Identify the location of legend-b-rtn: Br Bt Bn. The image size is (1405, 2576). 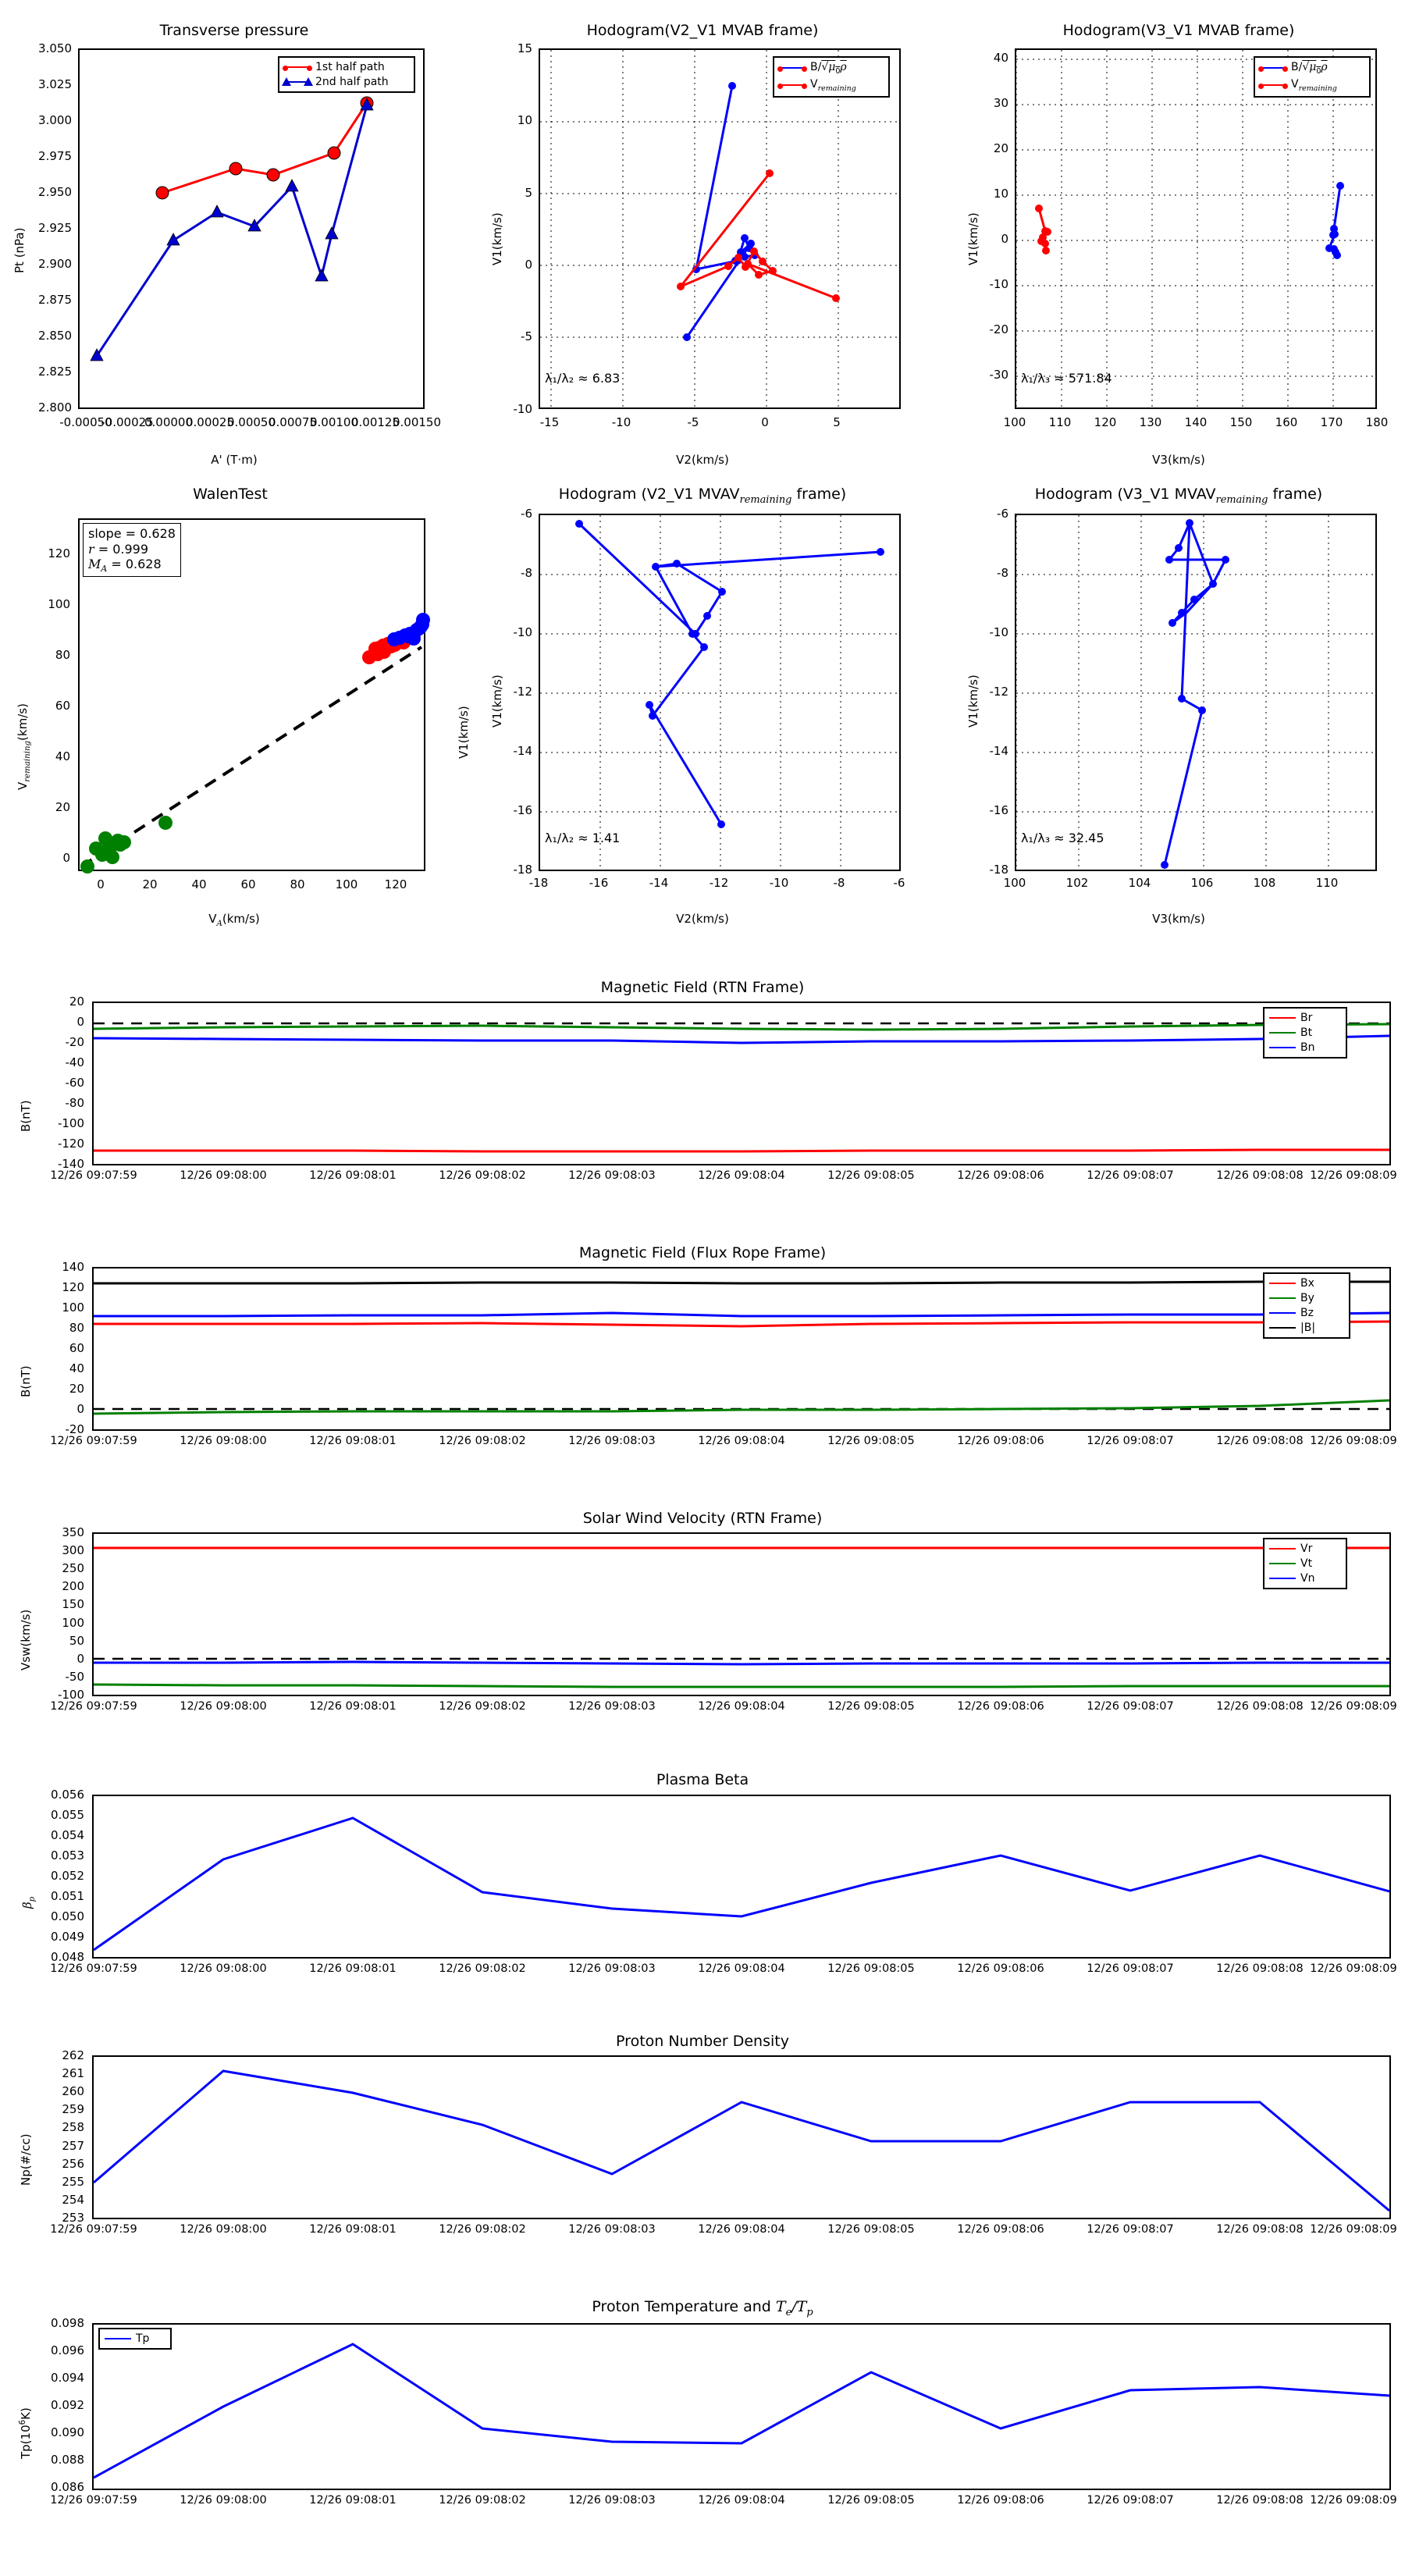
(1305, 1033).